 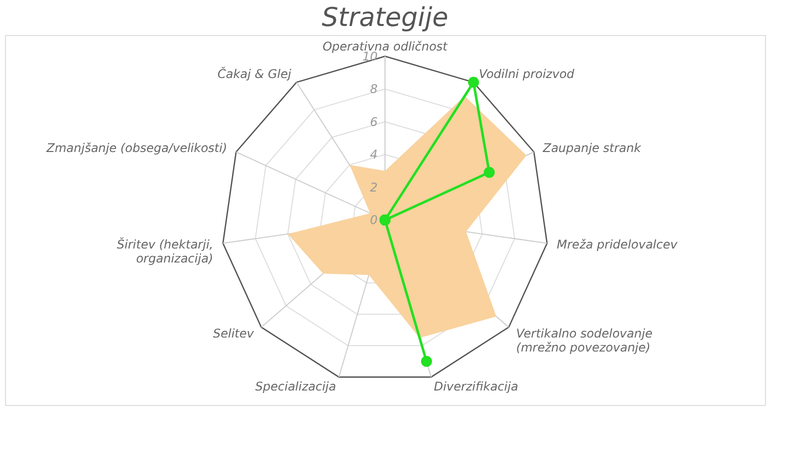 I want to click on spoke-label: Selitev, so click(x=233, y=333).